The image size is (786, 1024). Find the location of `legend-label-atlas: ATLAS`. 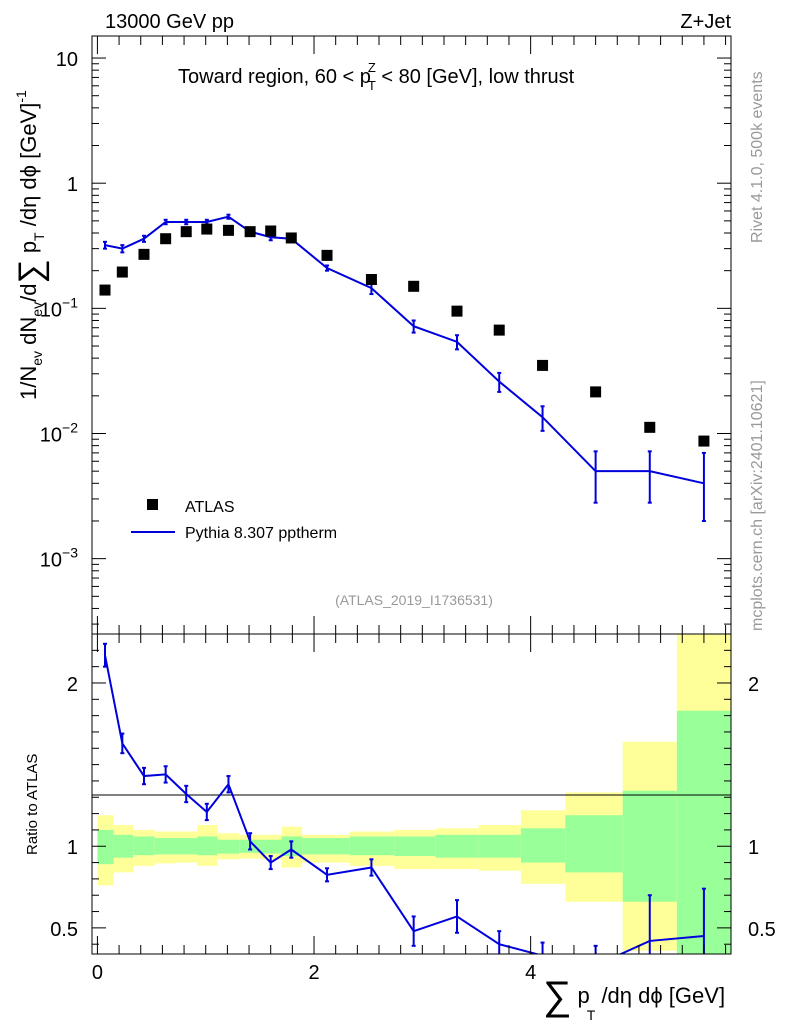

legend-label-atlas: ATLAS is located at coordinates (210, 507).